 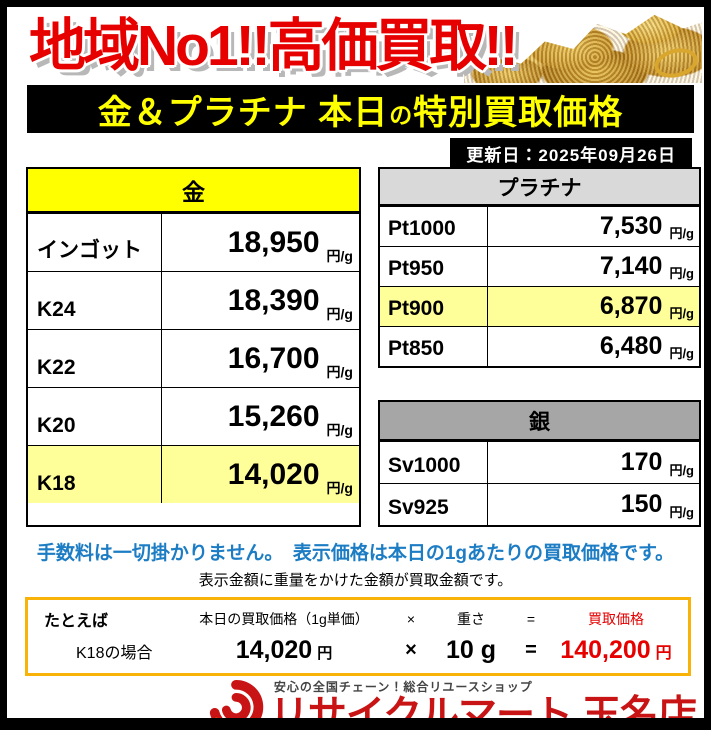 What do you see at coordinates (243, 112) in the screenshot?
I see `subtitle-text: 金＆プラチナ 本日` at bounding box center [243, 112].